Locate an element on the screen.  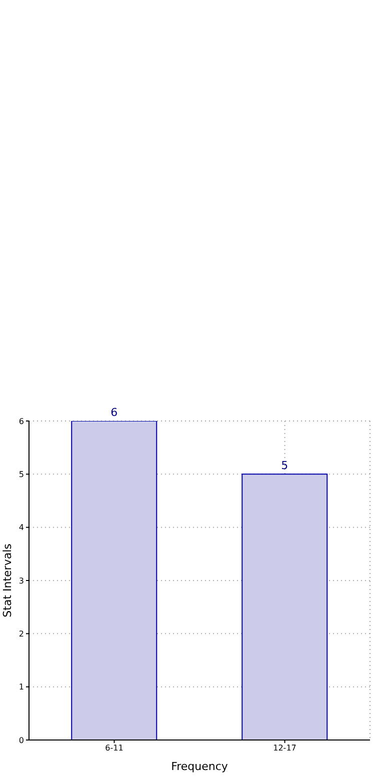
y-axis-title: Stat Intervals is located at coordinates (7, 580).